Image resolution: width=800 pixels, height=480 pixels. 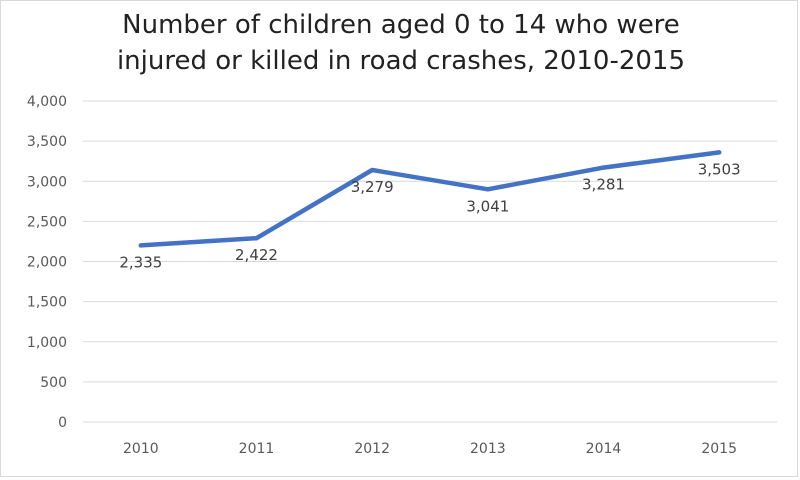 I want to click on series-line-group, so click(x=430, y=199).